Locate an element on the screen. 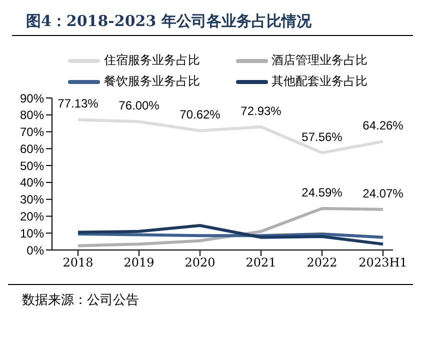 The width and height of the screenshot is (421, 337). x-tick-label: 2021 is located at coordinates (261, 263).